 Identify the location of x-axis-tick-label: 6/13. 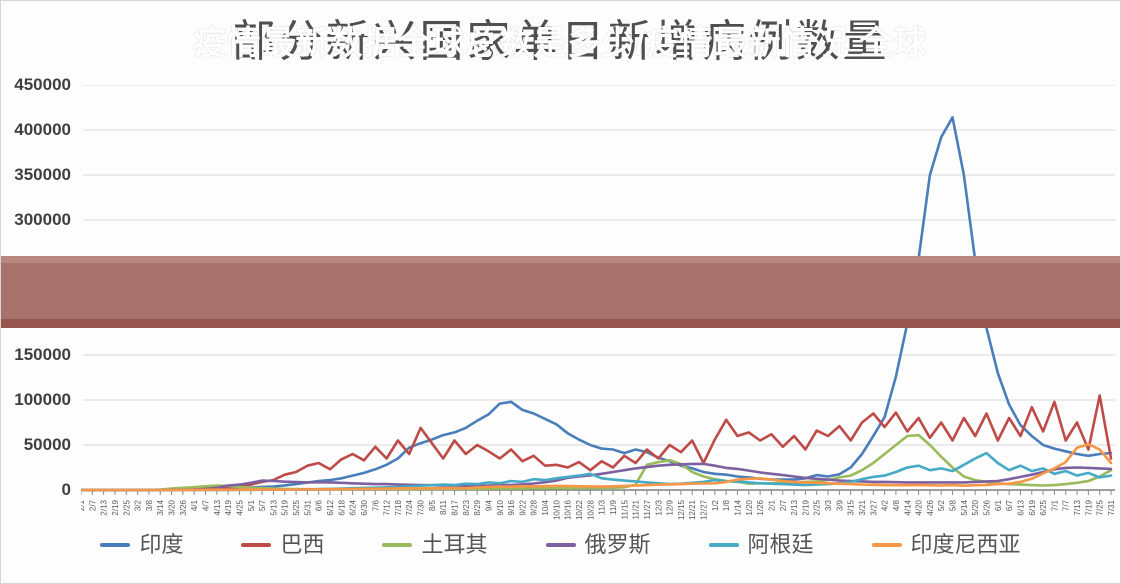
(1020, 507).